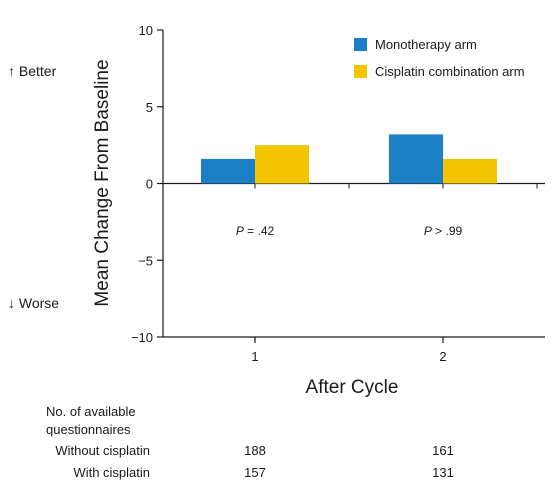 This screenshot has height=490, width=556. Describe the element at coordinates (255, 231) in the screenshot. I see `p-value-annotation: P = .42` at that location.